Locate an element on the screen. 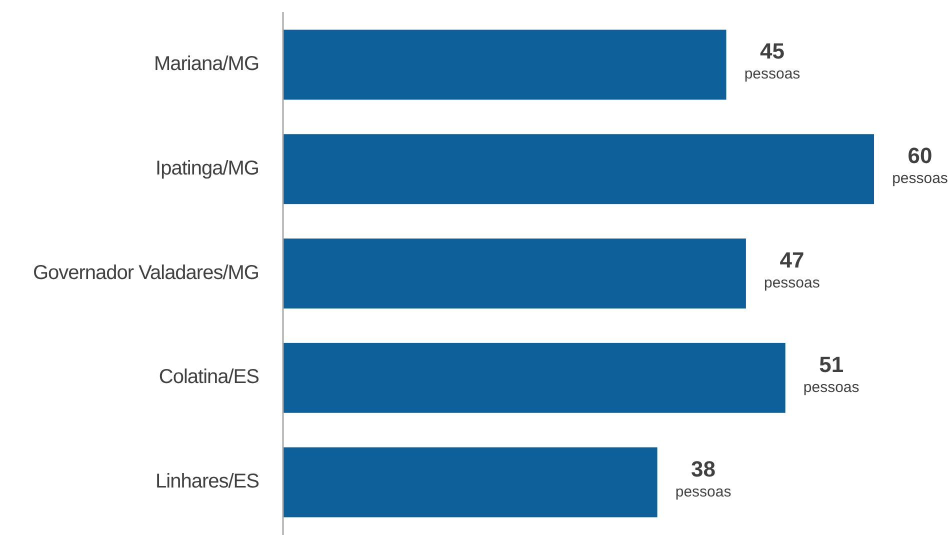 The width and height of the screenshot is (949, 535). data-label: 47 pessoas is located at coordinates (792, 270).